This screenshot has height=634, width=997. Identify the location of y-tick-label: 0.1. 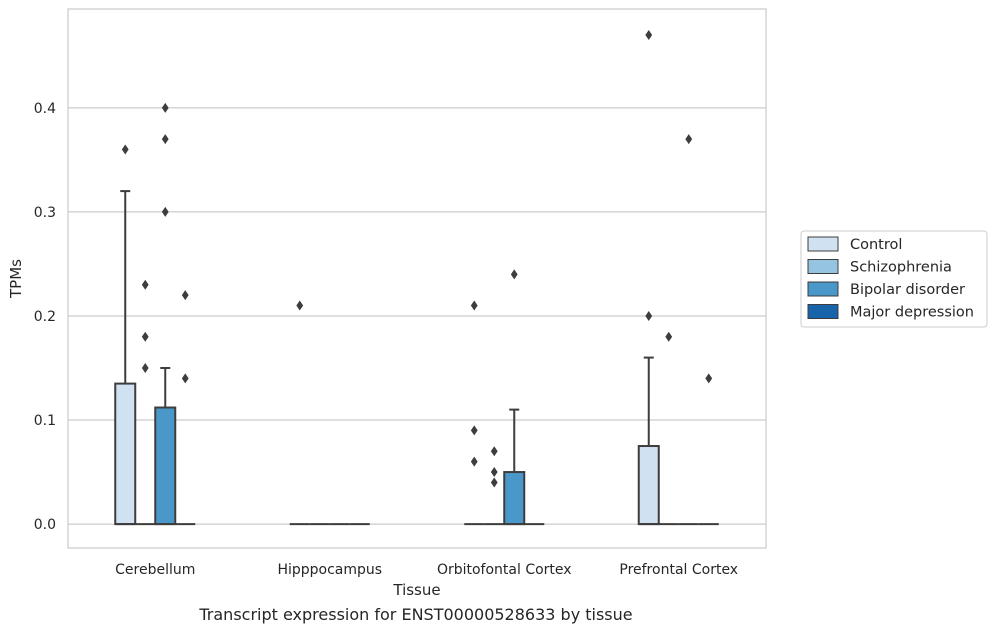
(45, 421).